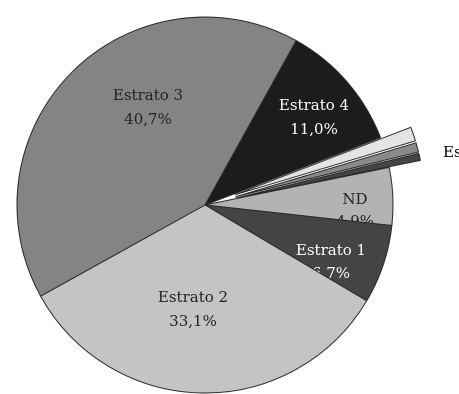 This screenshot has height=394, width=459. What do you see at coordinates (314, 105) in the screenshot?
I see `slice-label-estrato-4: Estrato 4` at bounding box center [314, 105].